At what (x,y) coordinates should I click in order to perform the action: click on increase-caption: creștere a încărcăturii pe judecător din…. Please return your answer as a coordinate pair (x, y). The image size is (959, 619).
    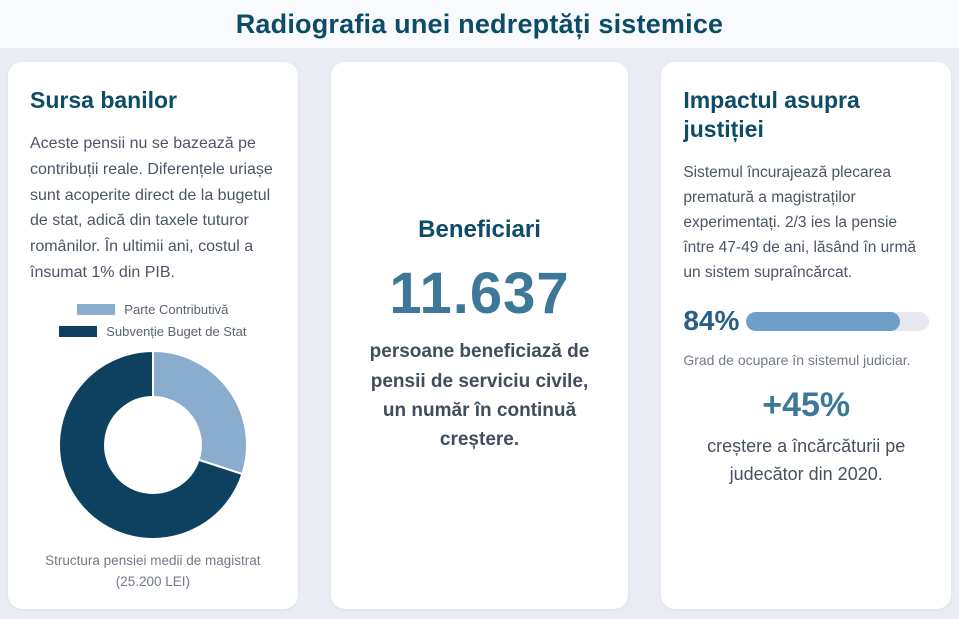
    Looking at the image, I should click on (806, 460).